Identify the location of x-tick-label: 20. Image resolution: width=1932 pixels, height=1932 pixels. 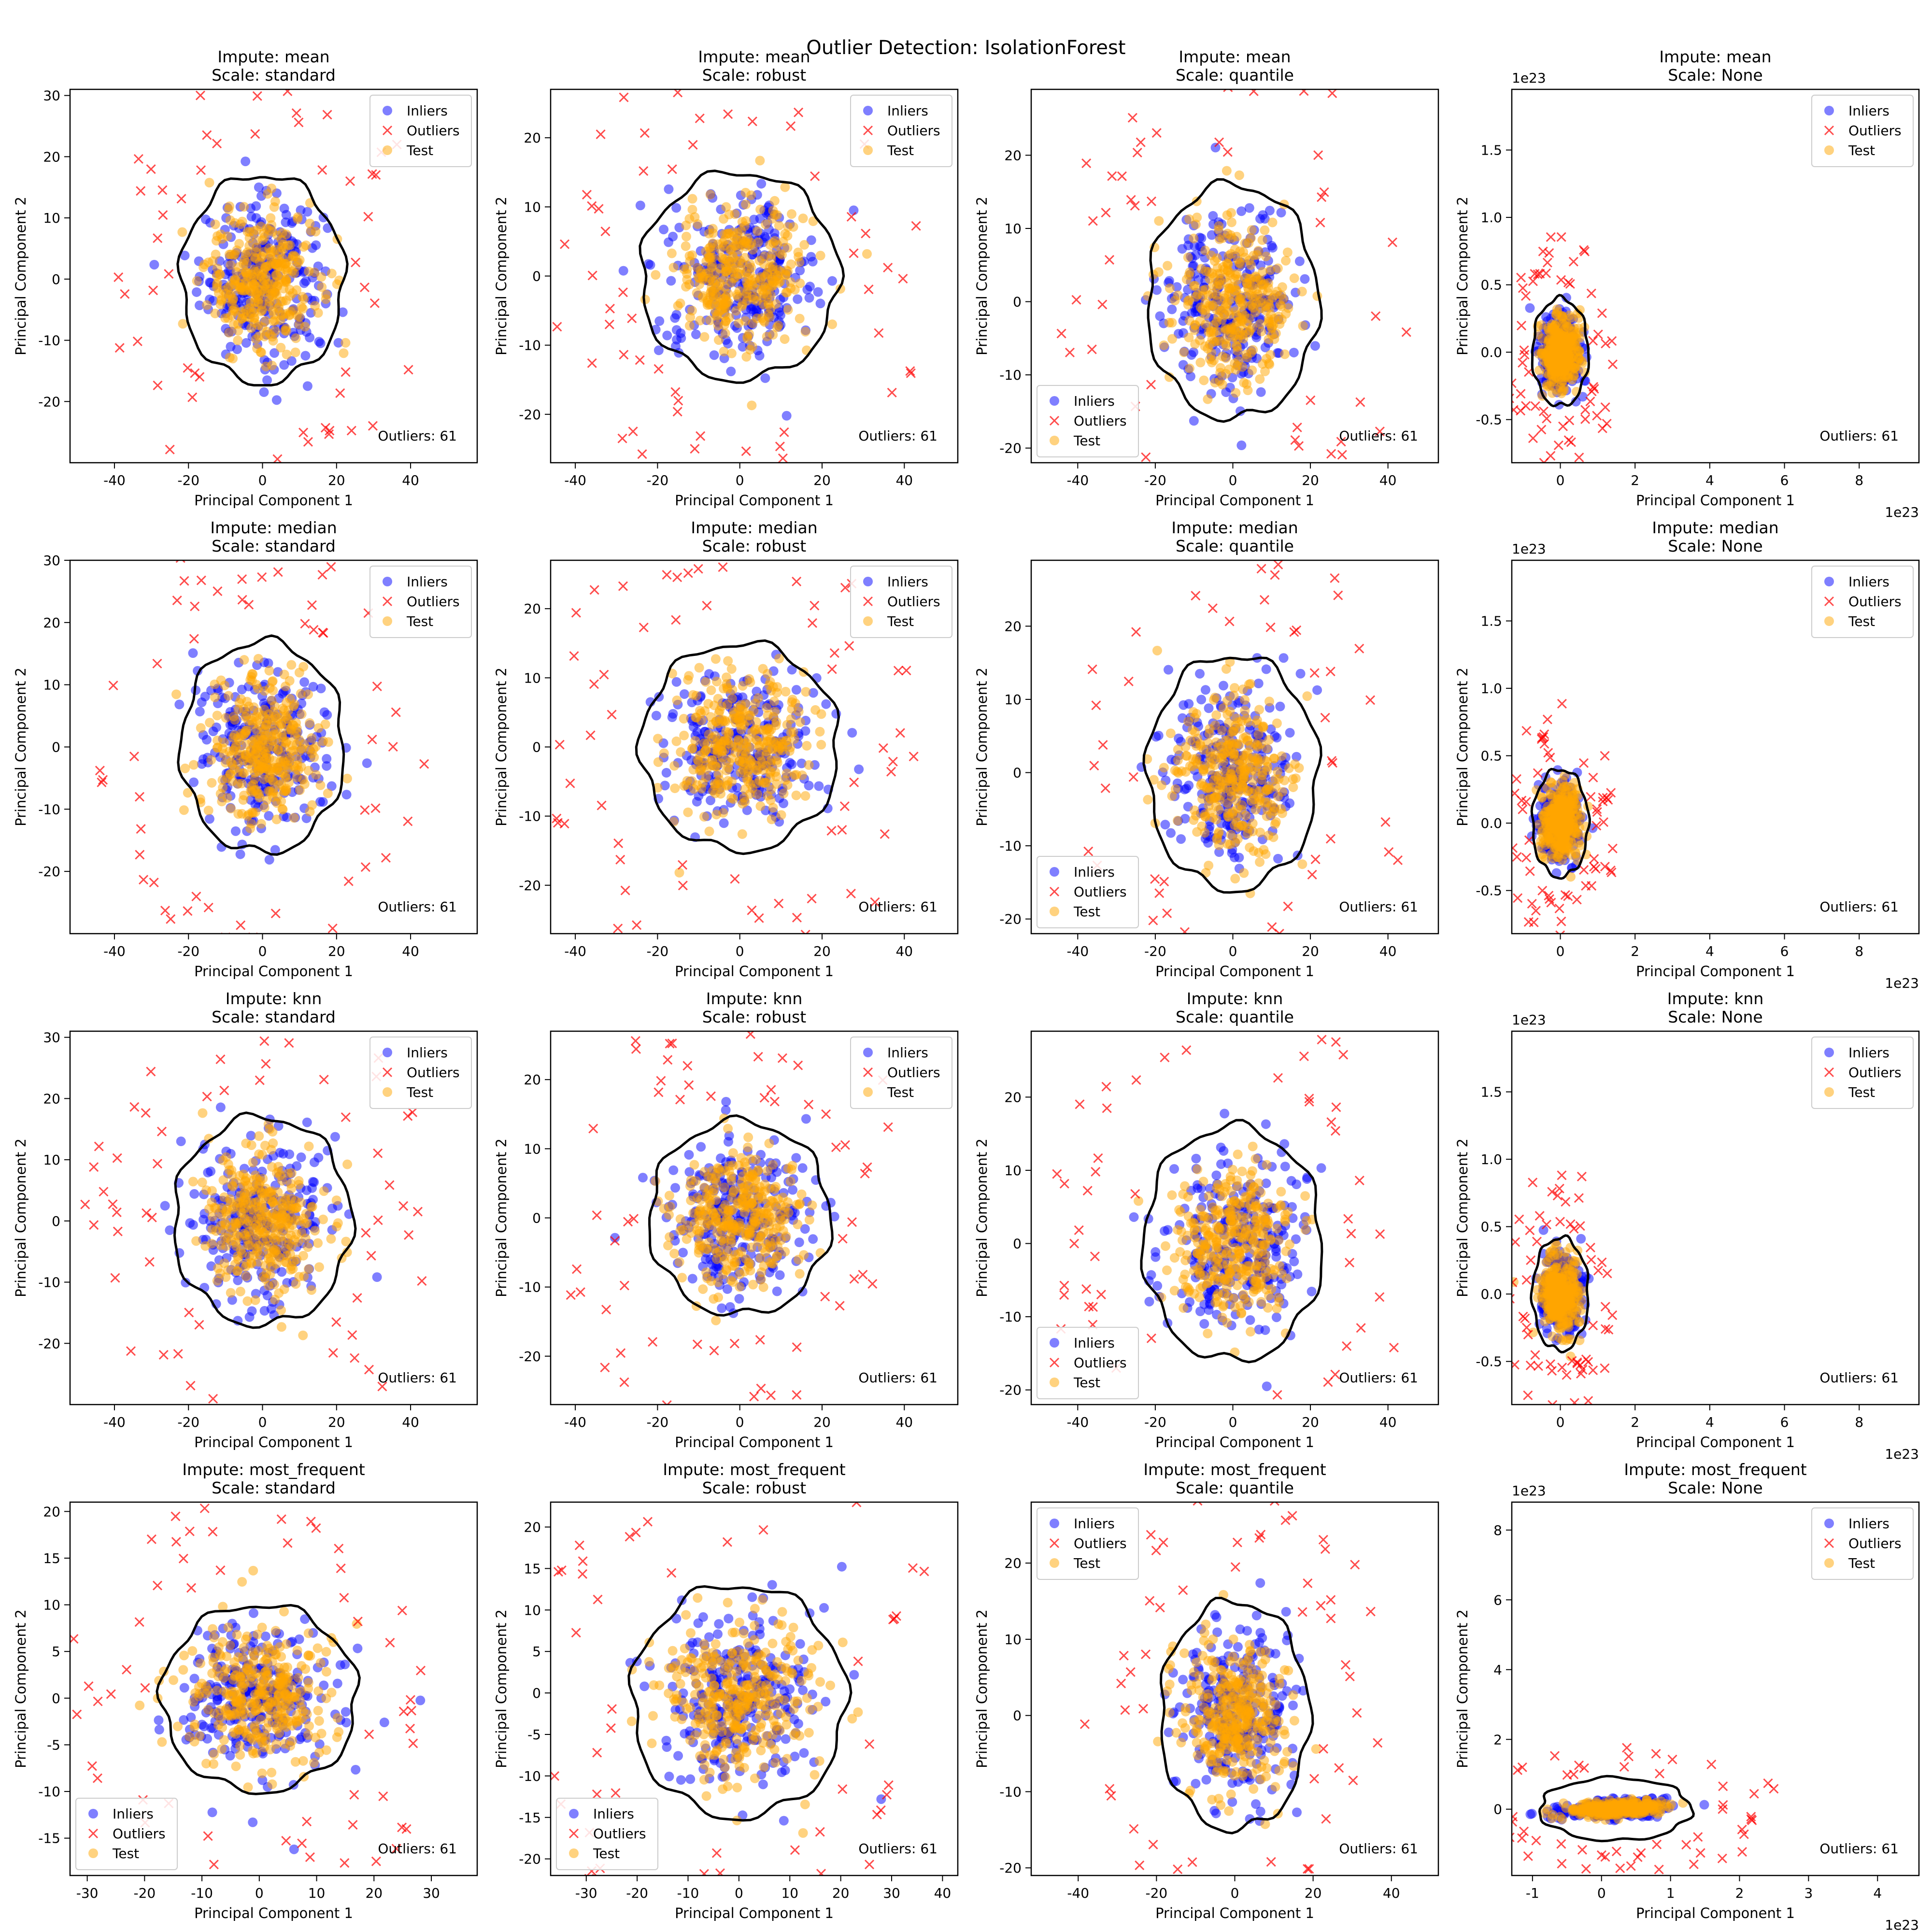
(336, 480).